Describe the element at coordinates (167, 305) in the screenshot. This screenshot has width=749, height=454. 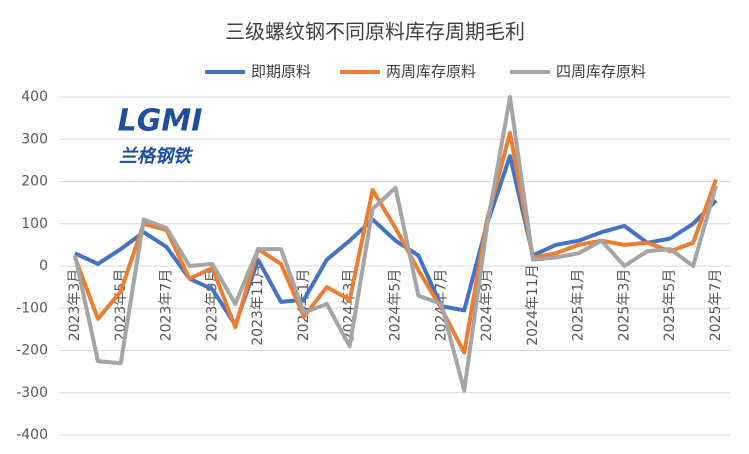
I see `x-tick-label: 2023年7月` at that location.